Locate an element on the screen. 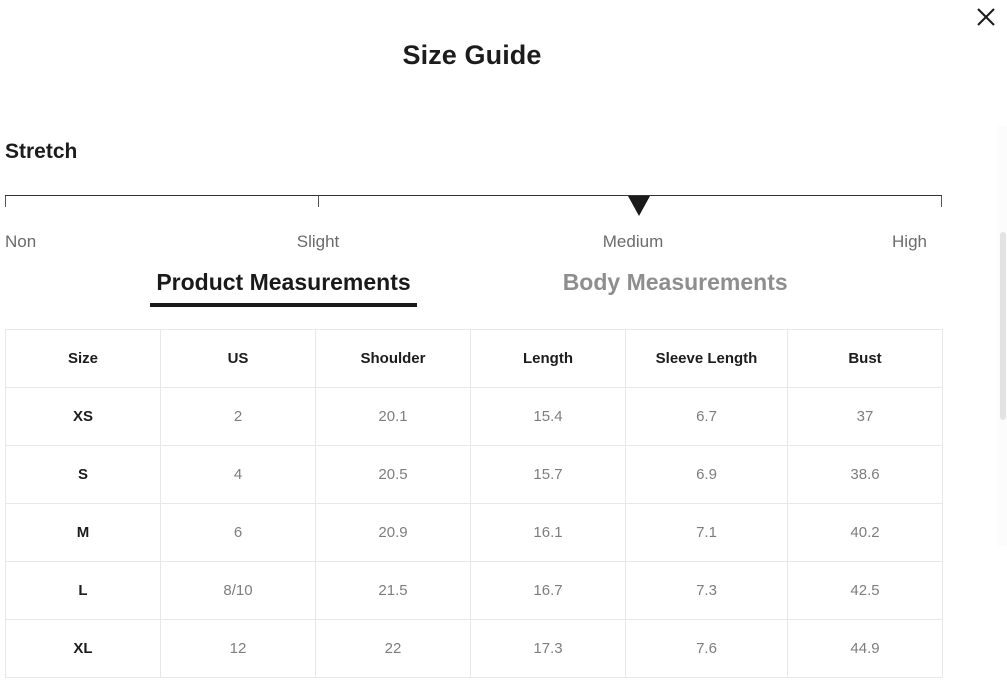  table-row: XS 2 20.1 15.4 6.7 37 is located at coordinates (474, 416).